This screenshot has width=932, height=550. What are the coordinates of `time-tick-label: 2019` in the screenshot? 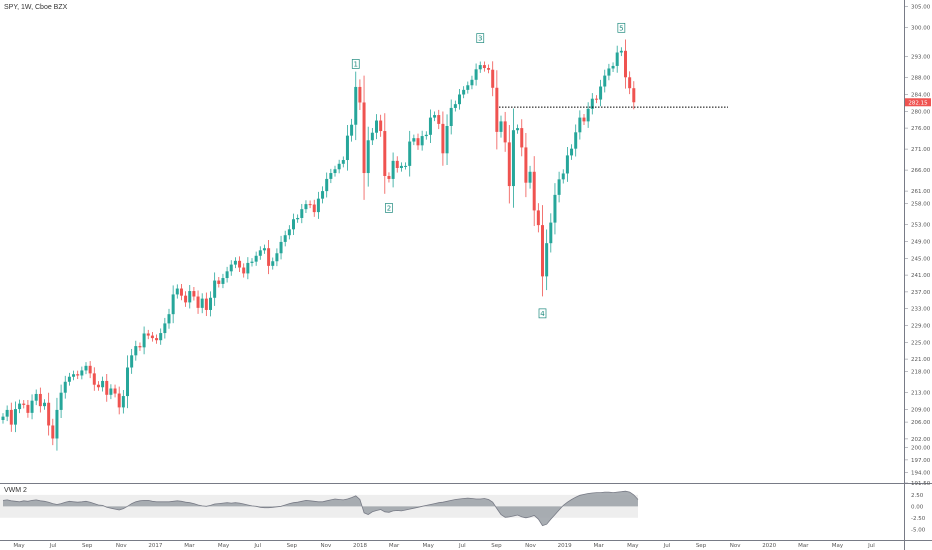 It's located at (565, 546).